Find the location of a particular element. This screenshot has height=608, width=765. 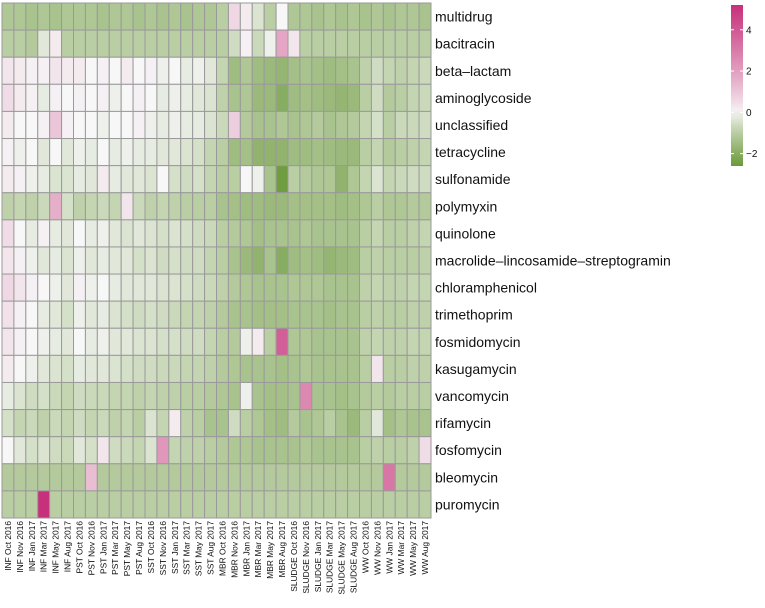

row-label: polymyxin is located at coordinates (466, 206).